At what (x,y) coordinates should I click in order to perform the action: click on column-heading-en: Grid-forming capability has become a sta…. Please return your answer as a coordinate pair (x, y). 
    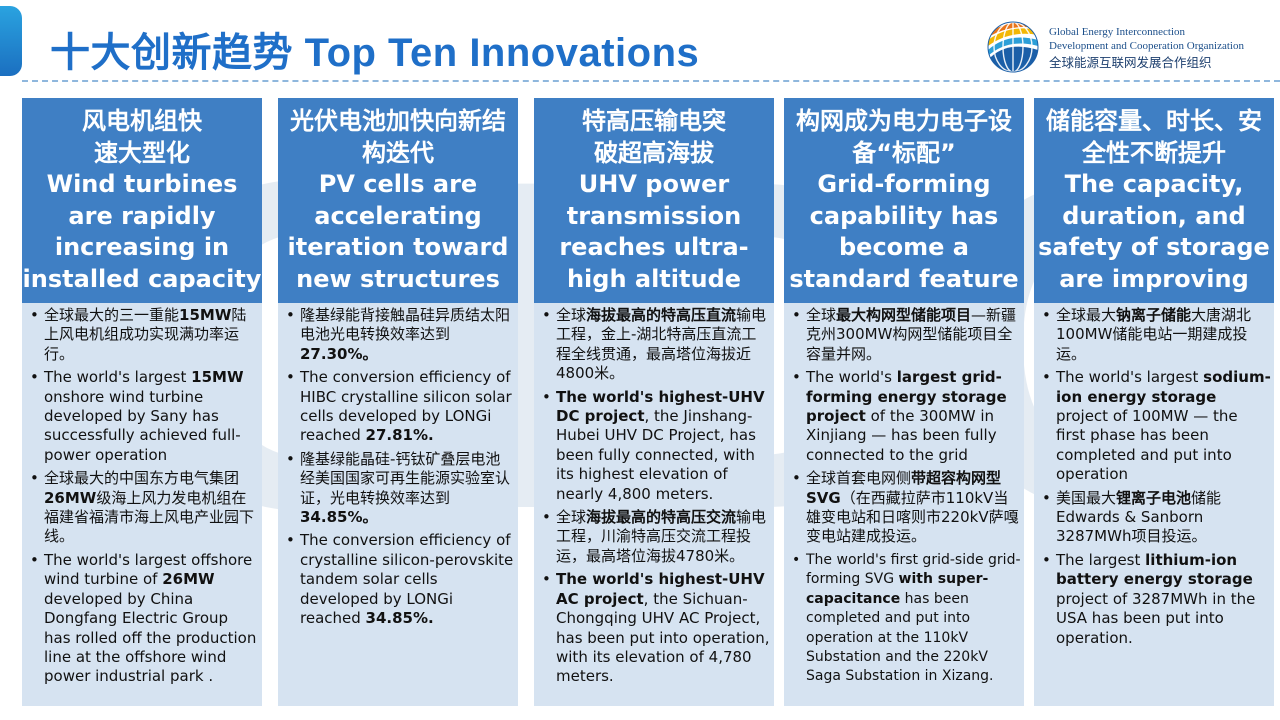
    Looking at the image, I should click on (904, 231).